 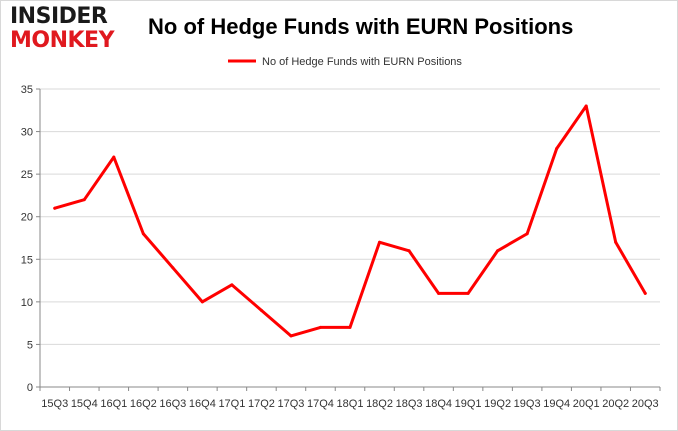 I want to click on x-tick-label: 18Q4, so click(x=438, y=404).